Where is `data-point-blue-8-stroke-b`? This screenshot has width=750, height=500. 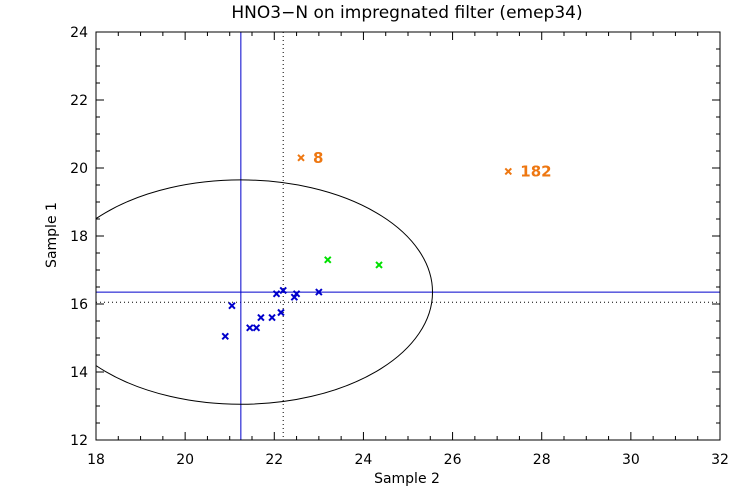 data-point-blue-8-stroke-b is located at coordinates (283, 290).